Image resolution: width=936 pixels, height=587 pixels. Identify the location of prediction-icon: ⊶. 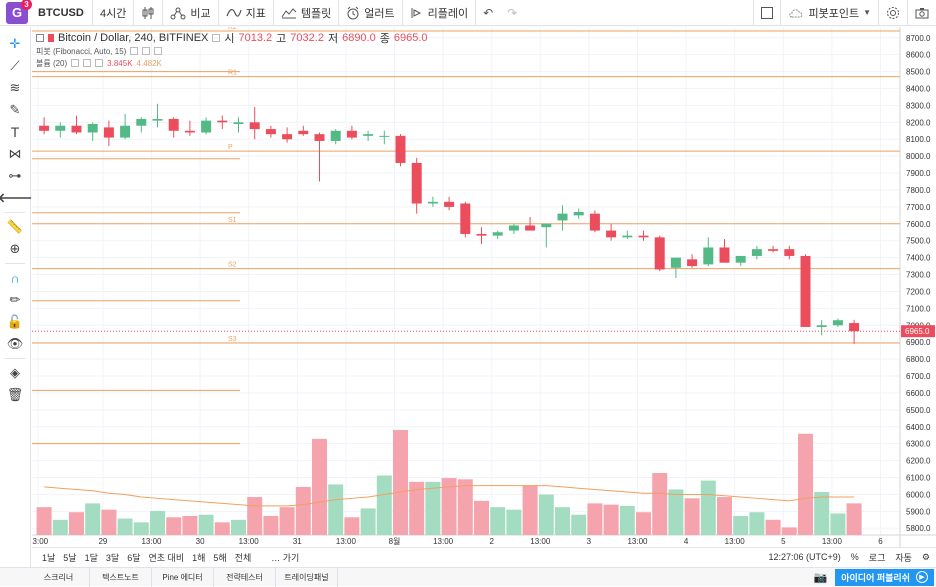
(15, 175).